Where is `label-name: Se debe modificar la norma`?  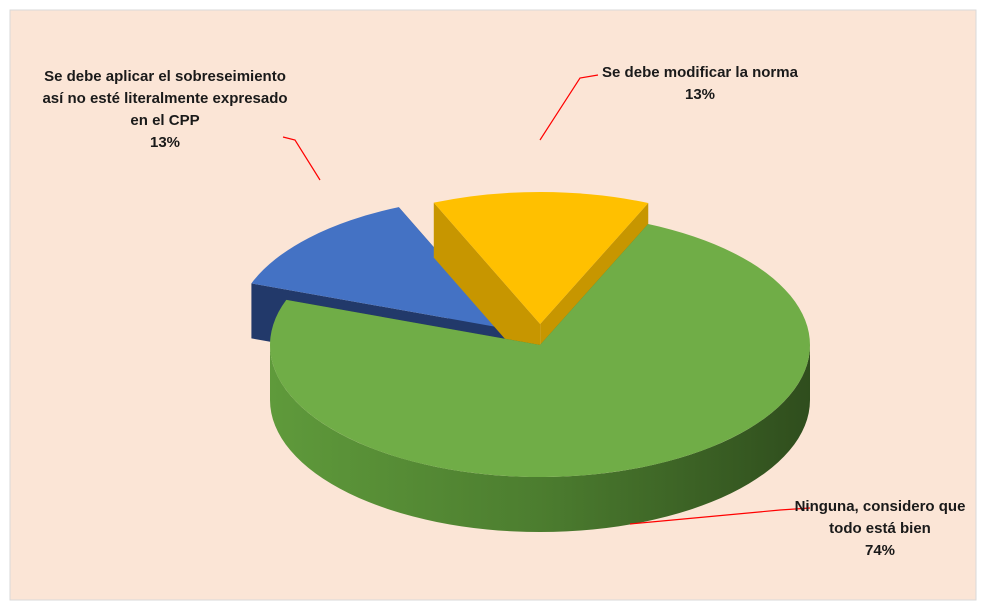 label-name: Se debe modificar la norma is located at coordinates (700, 72).